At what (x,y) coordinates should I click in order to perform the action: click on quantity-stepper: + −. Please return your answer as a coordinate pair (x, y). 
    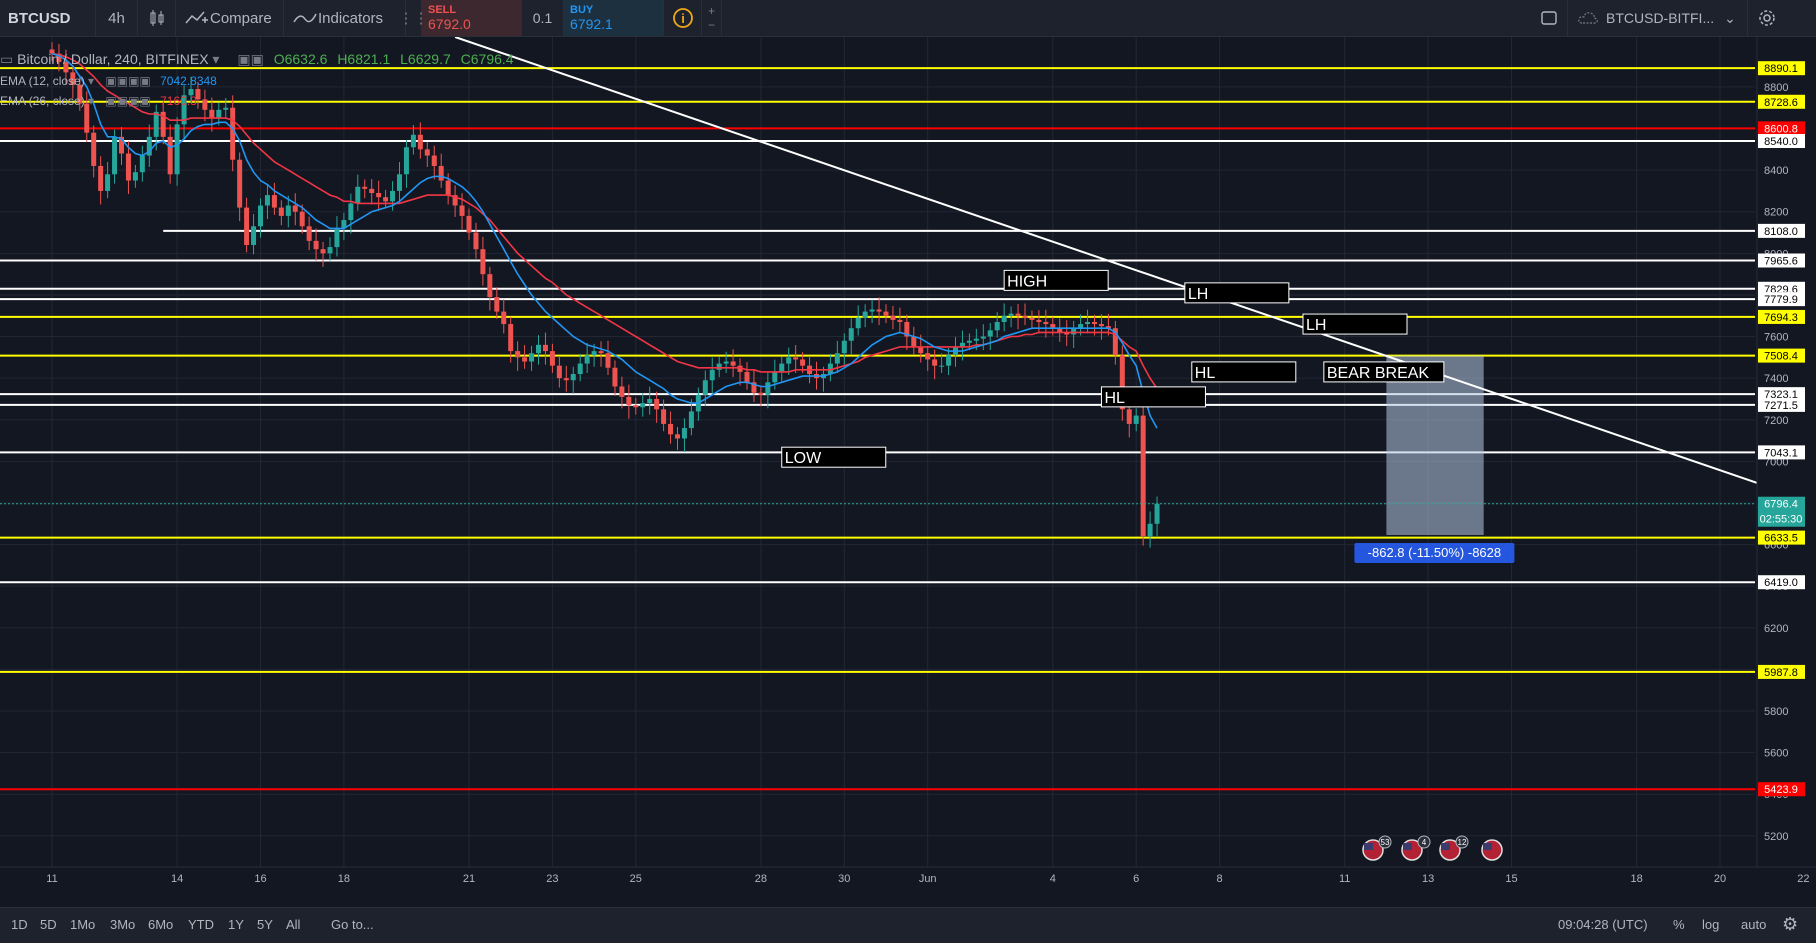
    Looking at the image, I should click on (712, 18).